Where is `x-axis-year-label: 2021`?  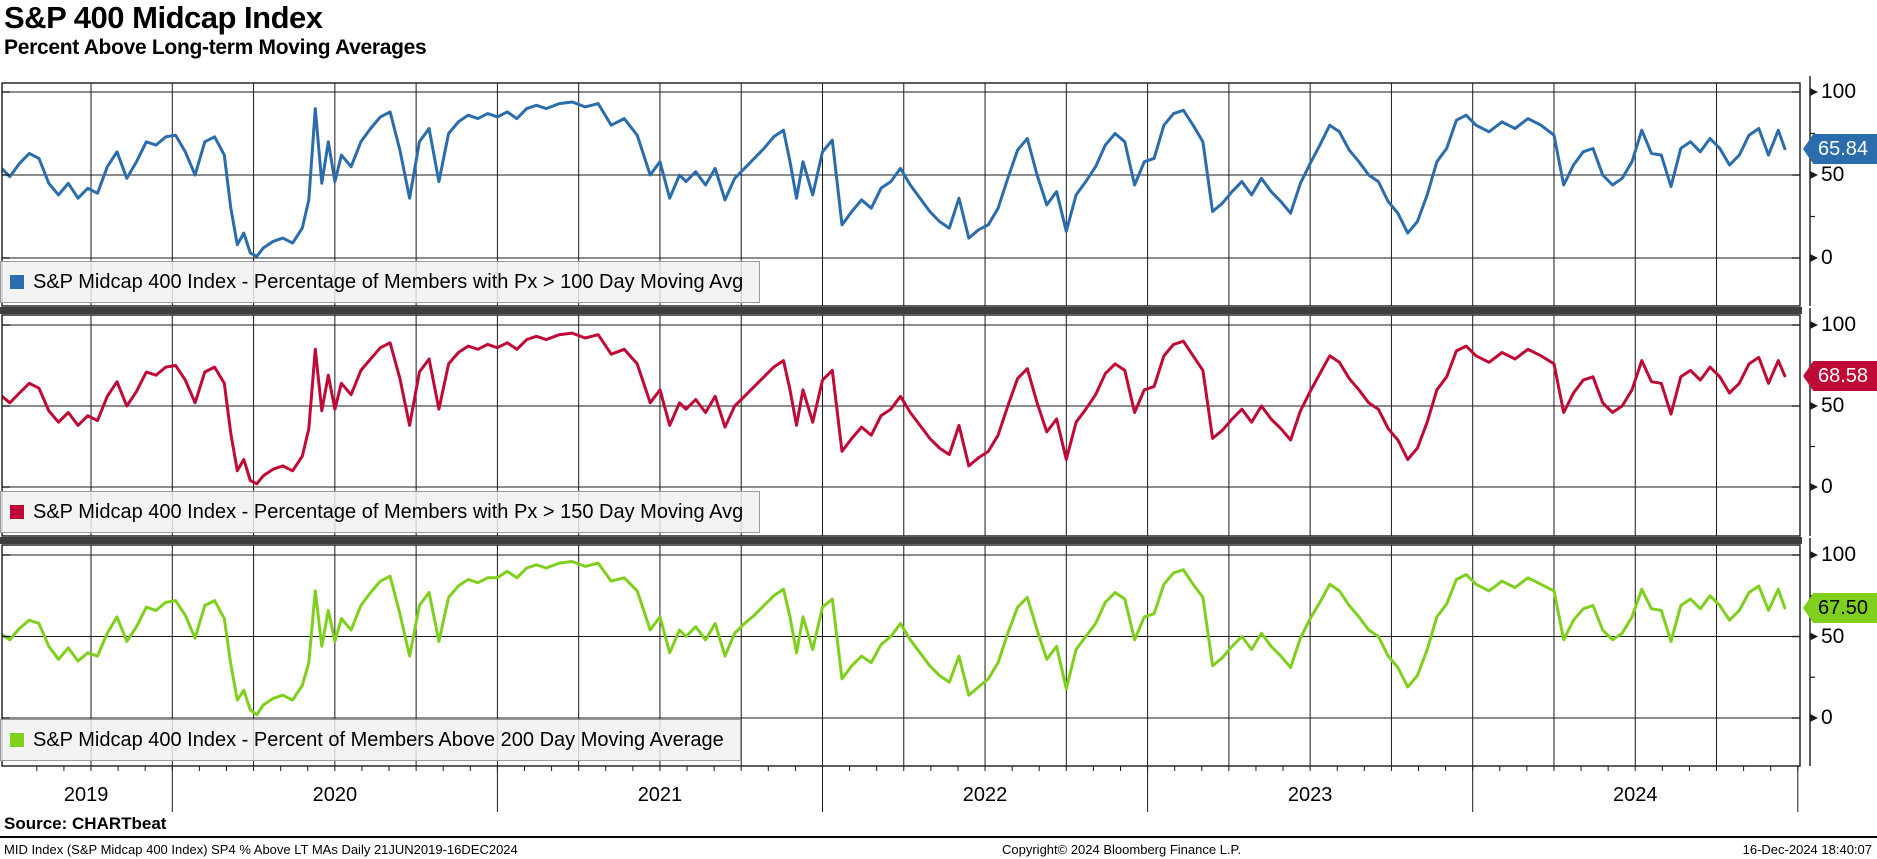 x-axis-year-label: 2021 is located at coordinates (660, 795).